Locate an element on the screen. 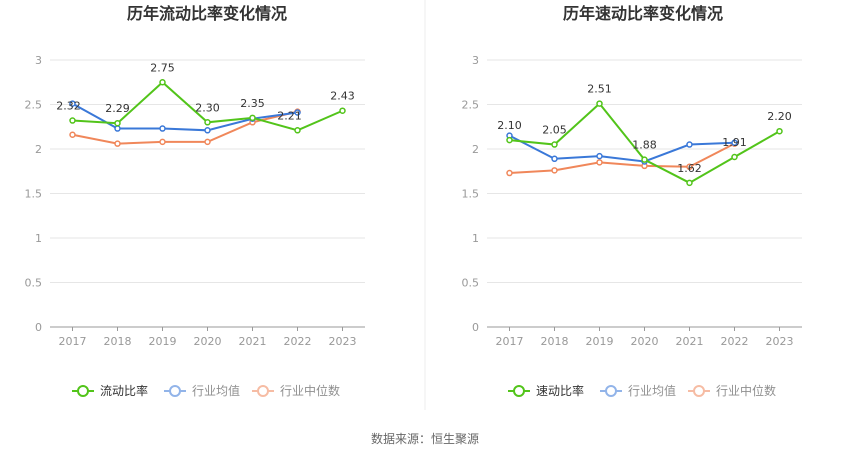  data-label: 2.05 is located at coordinates (554, 130).